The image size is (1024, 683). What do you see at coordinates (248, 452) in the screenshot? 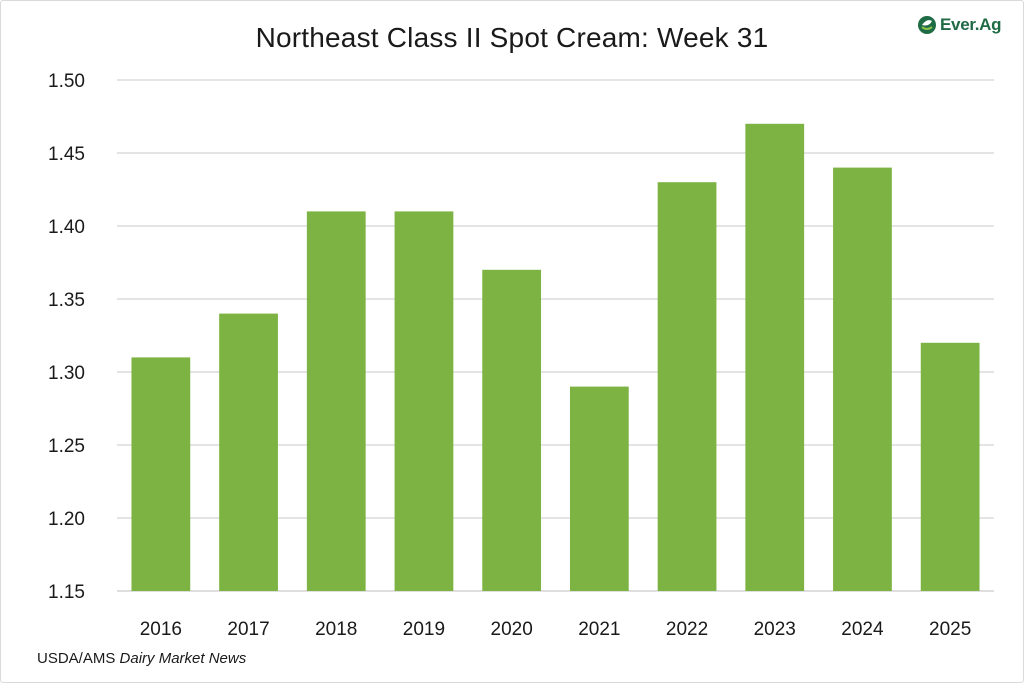
I see `bar-2017` at bounding box center [248, 452].